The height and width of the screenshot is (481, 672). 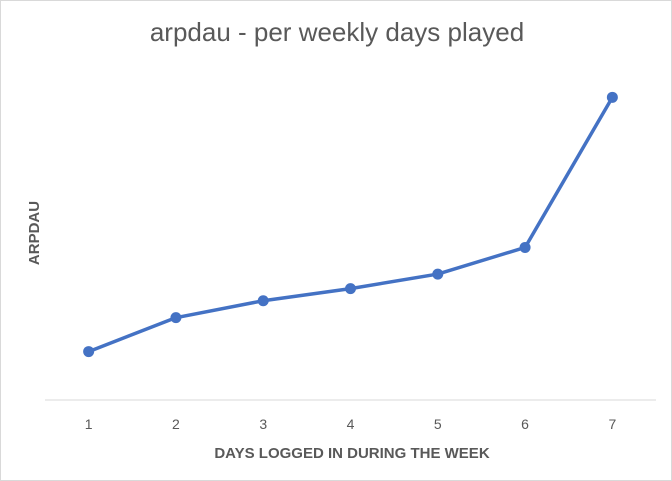 I want to click on x-tick-label: 6, so click(x=525, y=424).